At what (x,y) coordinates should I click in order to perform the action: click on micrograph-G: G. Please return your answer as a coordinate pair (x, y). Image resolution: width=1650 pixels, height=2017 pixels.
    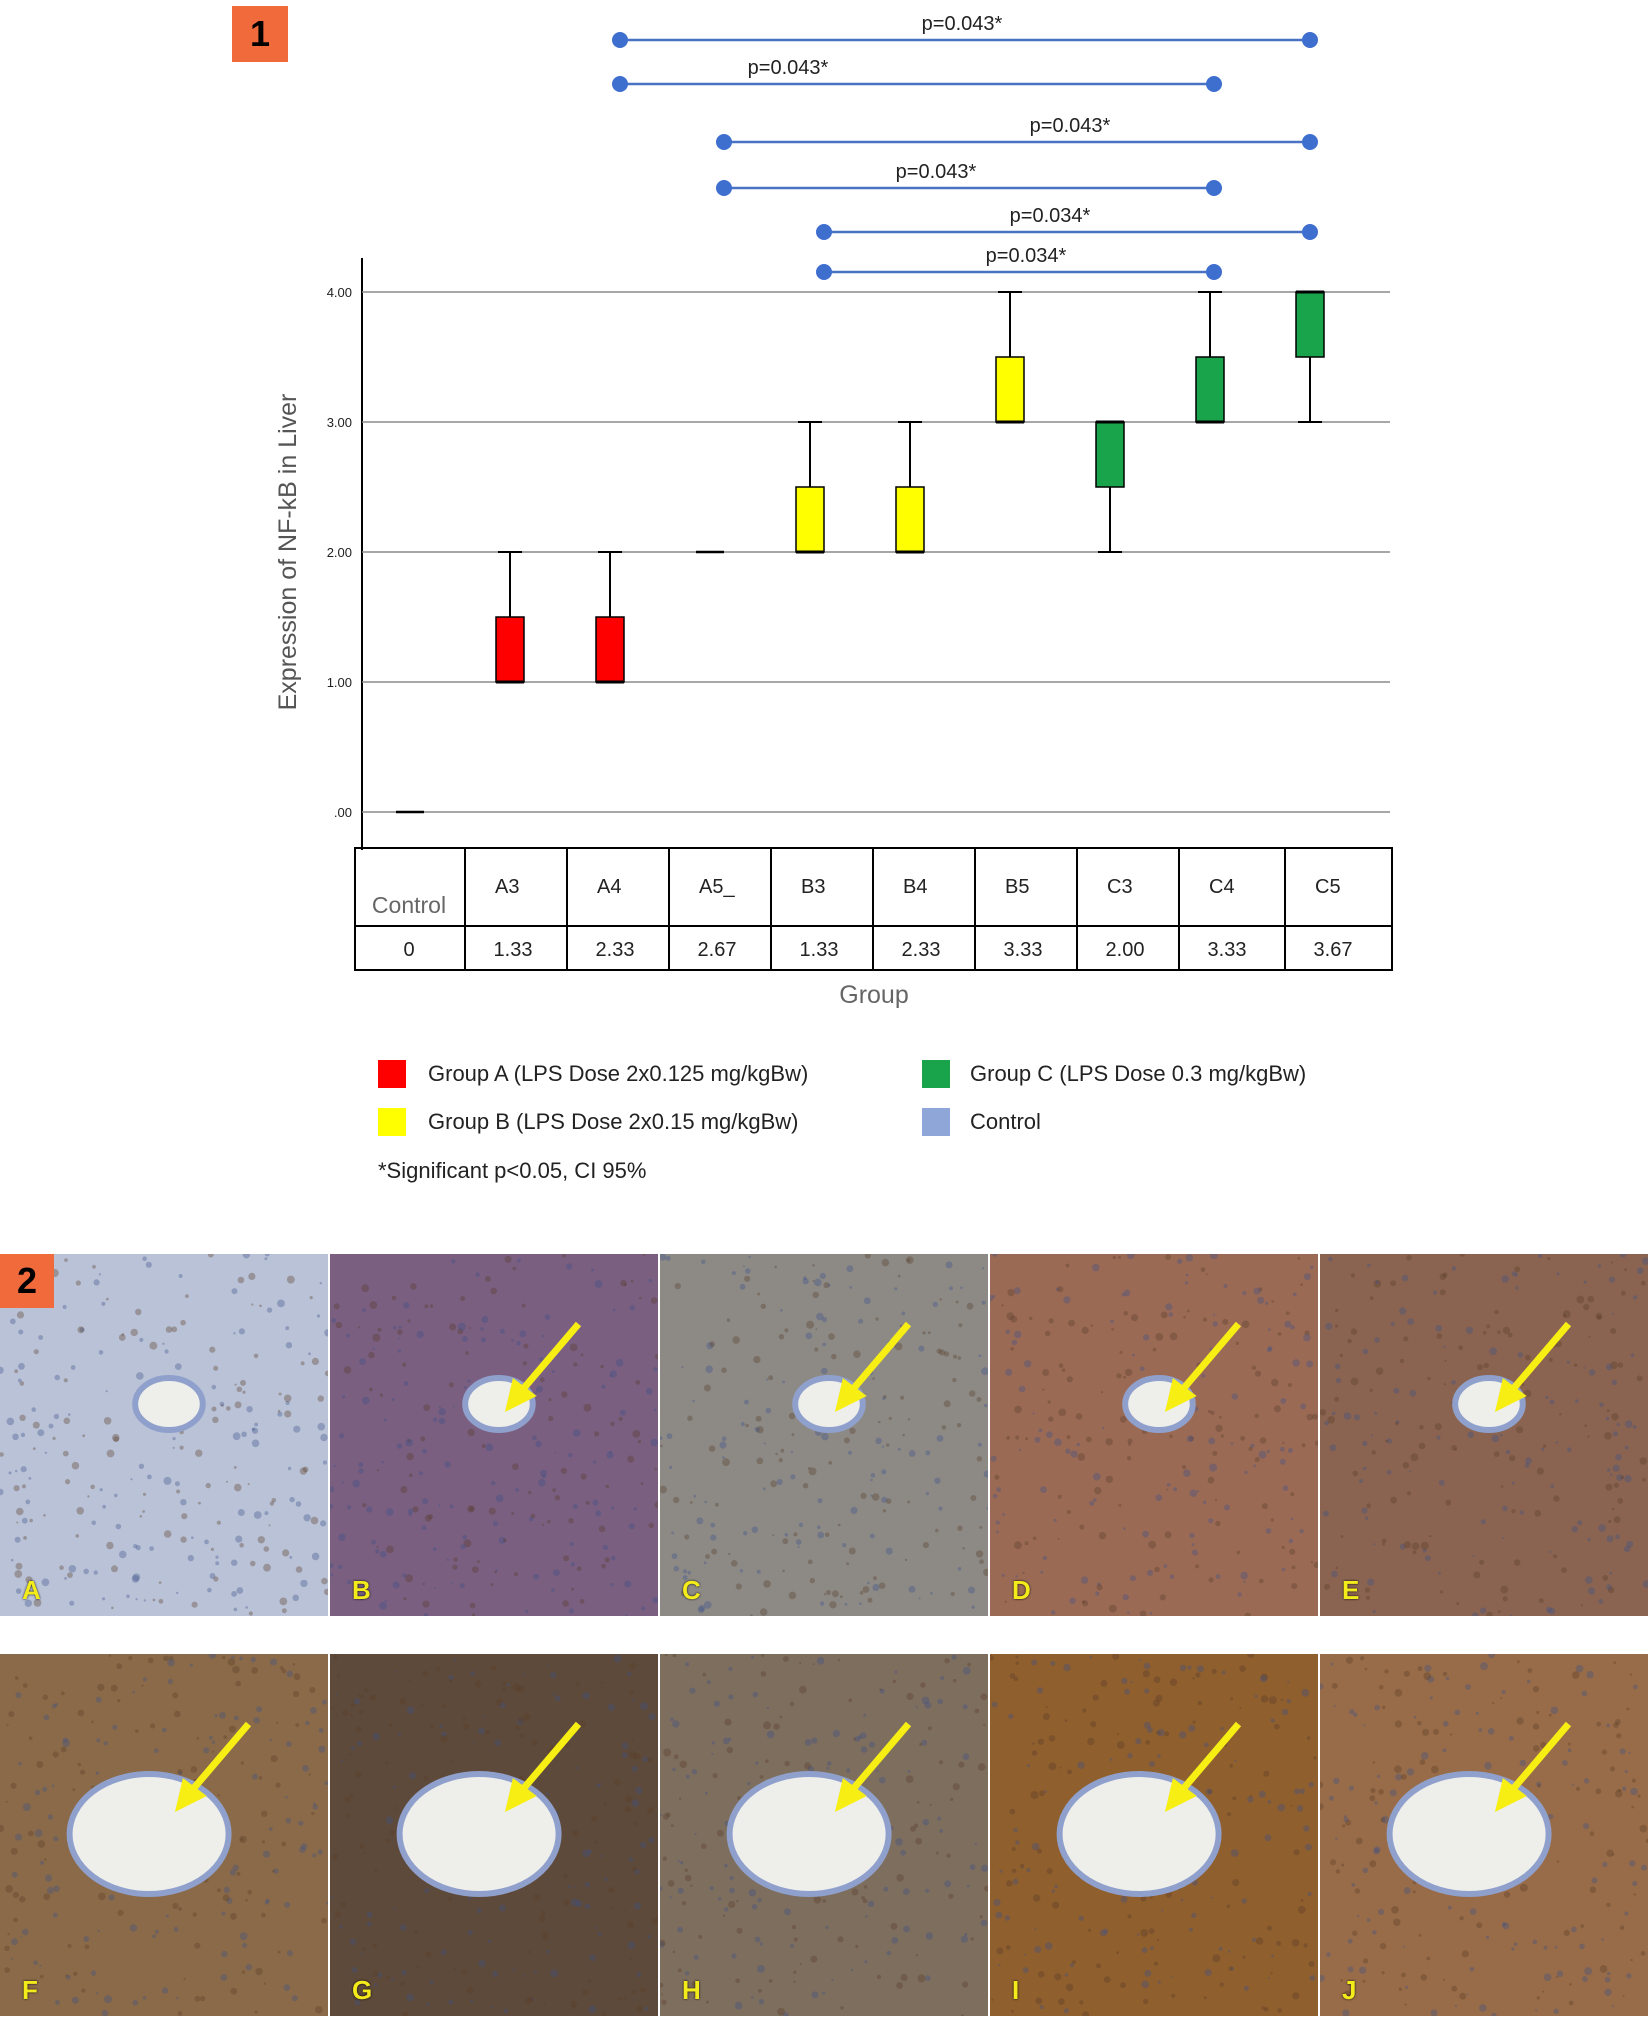
    Looking at the image, I should click on (494, 1835).